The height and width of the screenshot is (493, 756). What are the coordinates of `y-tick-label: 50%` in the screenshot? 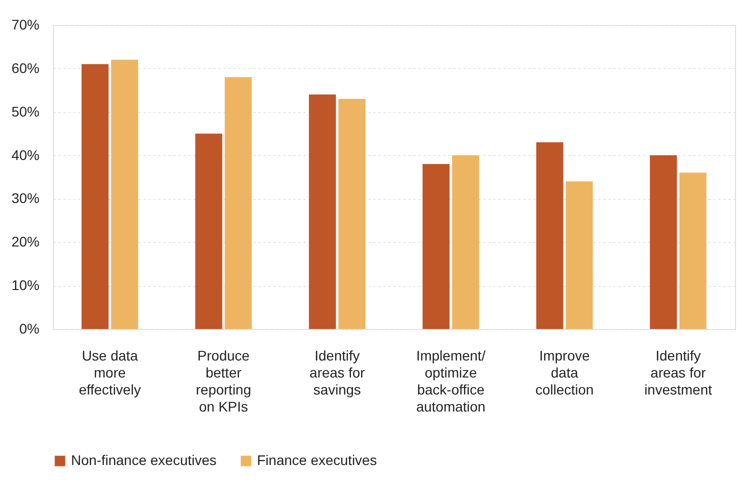 It's located at (25, 111).